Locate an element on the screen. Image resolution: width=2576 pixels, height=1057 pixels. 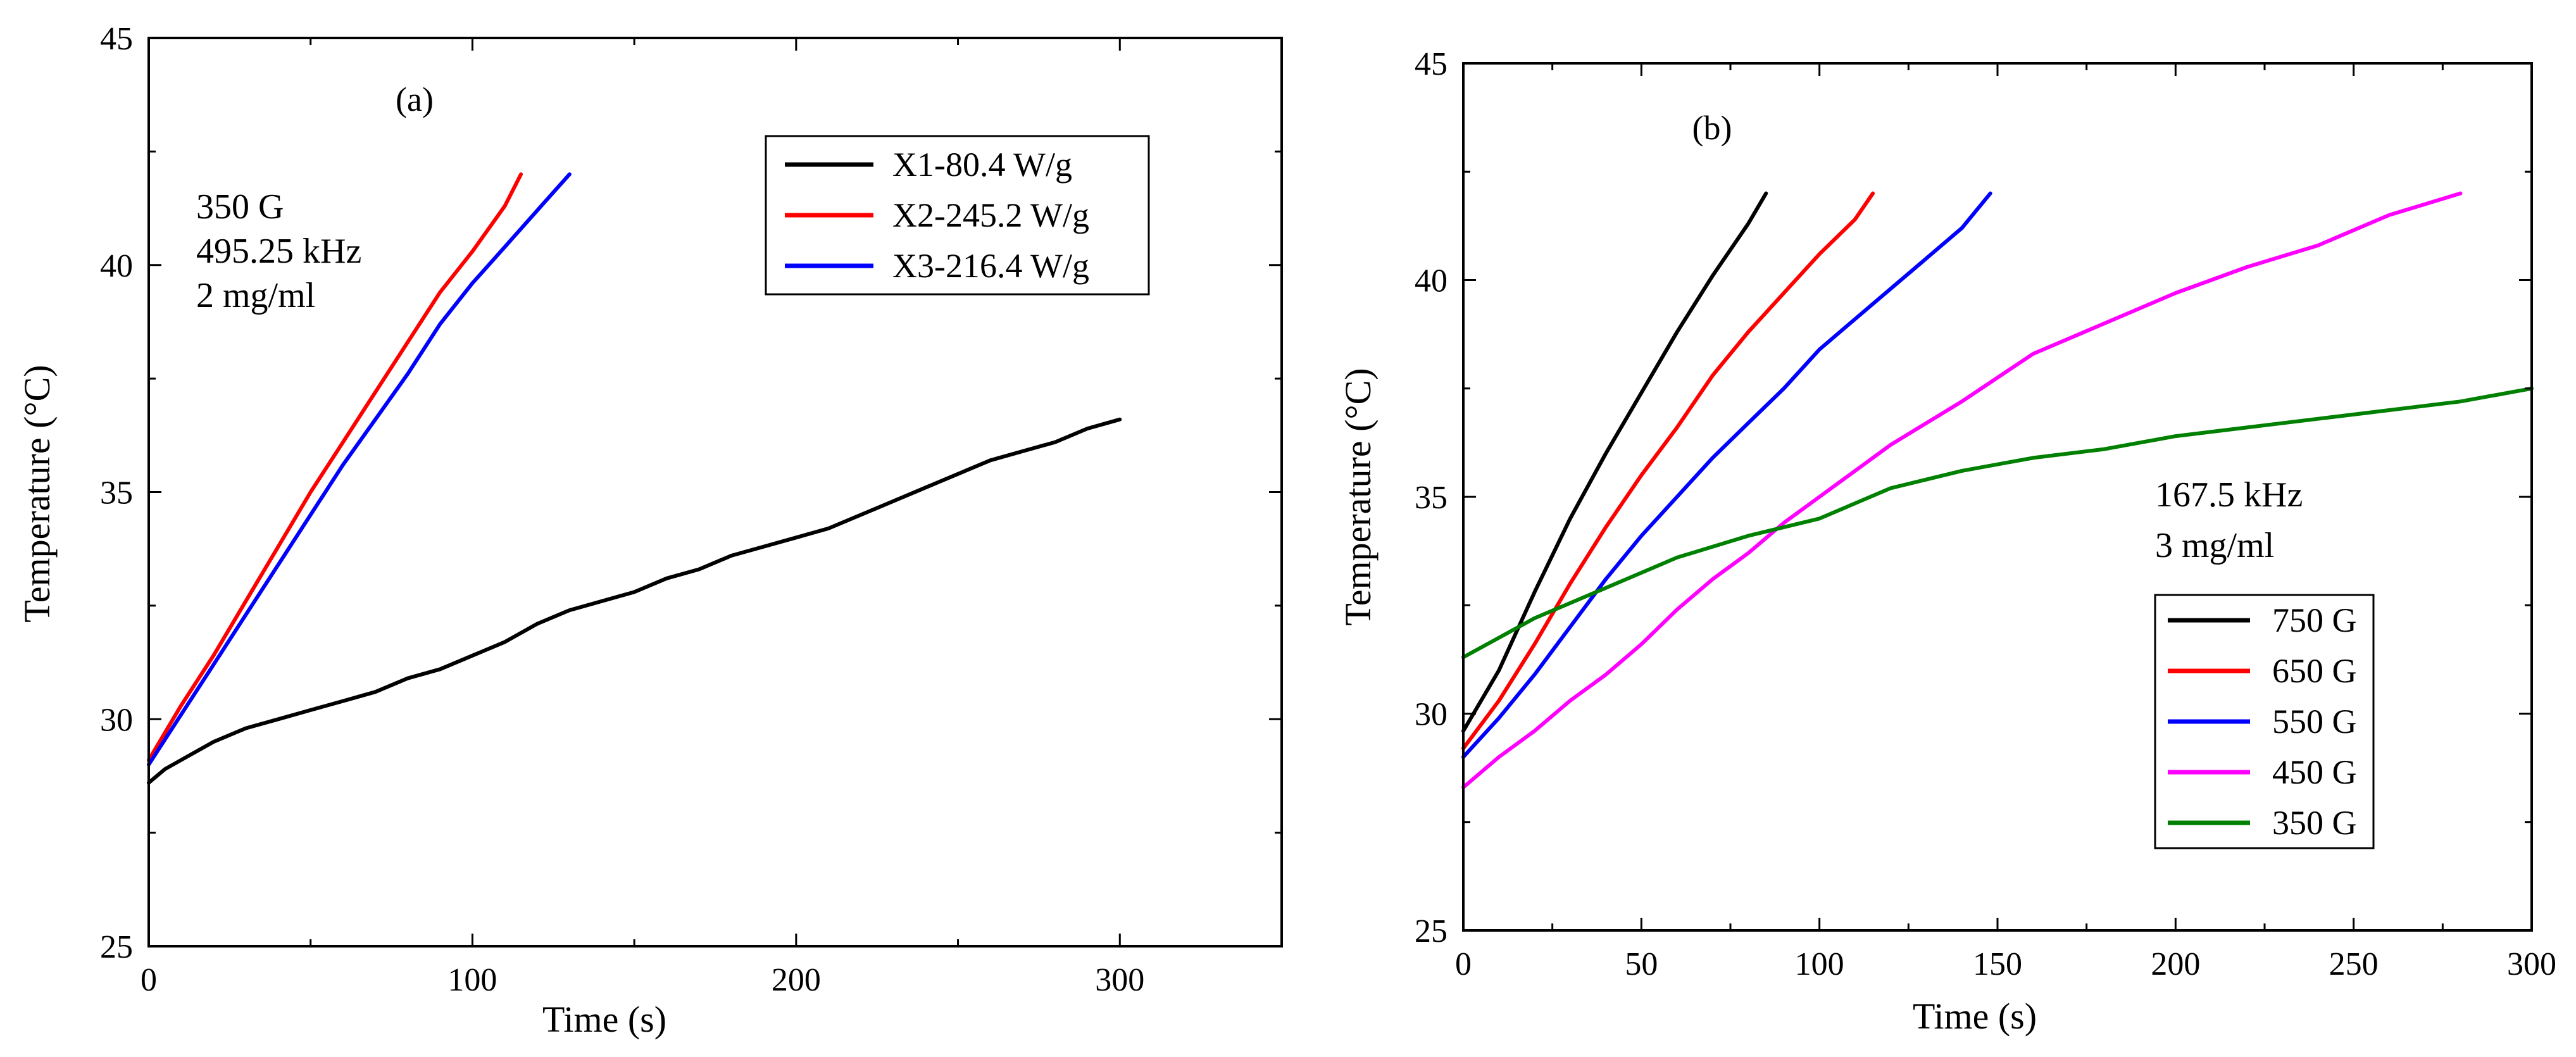
annotation-frequency: 495.25 kHz is located at coordinates (278, 251).